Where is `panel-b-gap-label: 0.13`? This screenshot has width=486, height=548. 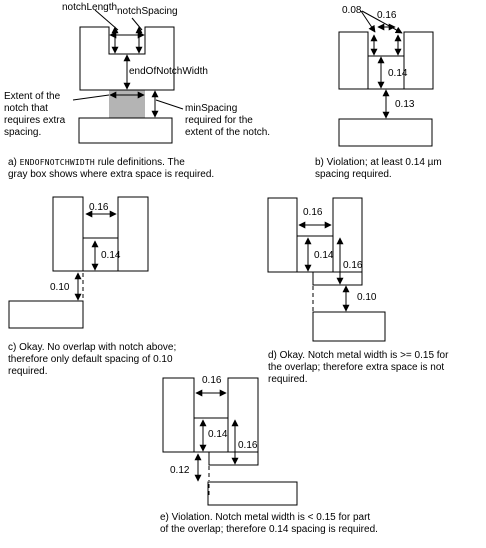
panel-b-gap-label: 0.13 is located at coordinates (405, 104).